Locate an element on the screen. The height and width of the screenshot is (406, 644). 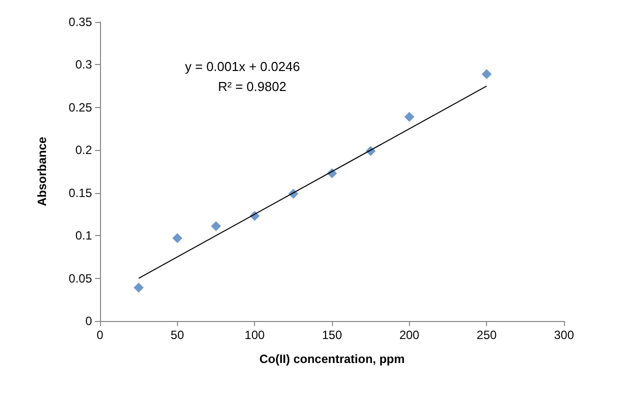
y-tick-label: 0.25 is located at coordinates (80, 107).